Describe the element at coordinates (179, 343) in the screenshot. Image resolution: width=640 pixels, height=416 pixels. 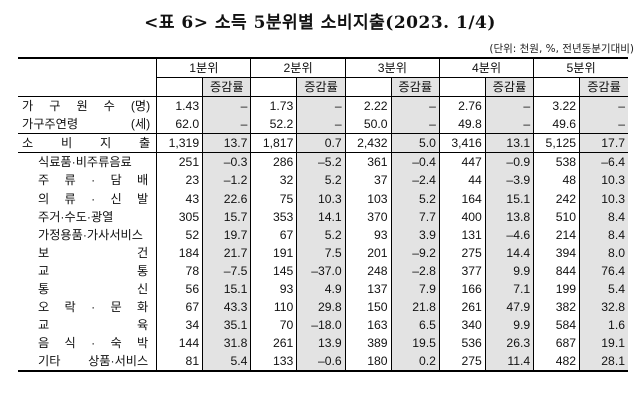
I see `value-cell: 144` at that location.